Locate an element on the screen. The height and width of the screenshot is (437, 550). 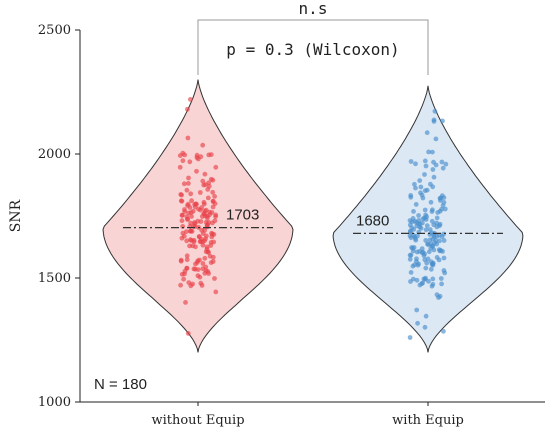
y-axis-title: SNR is located at coordinates (16, 215).